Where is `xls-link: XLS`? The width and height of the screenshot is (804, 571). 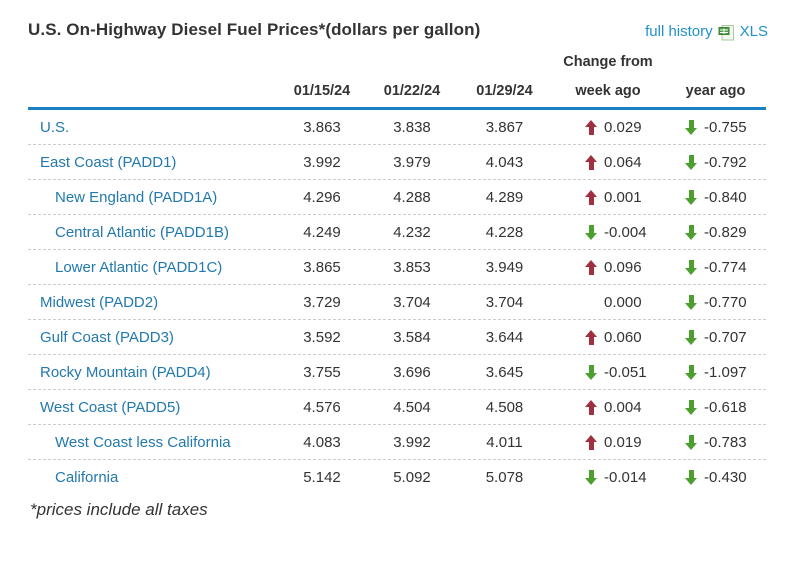 xls-link: XLS is located at coordinates (753, 31).